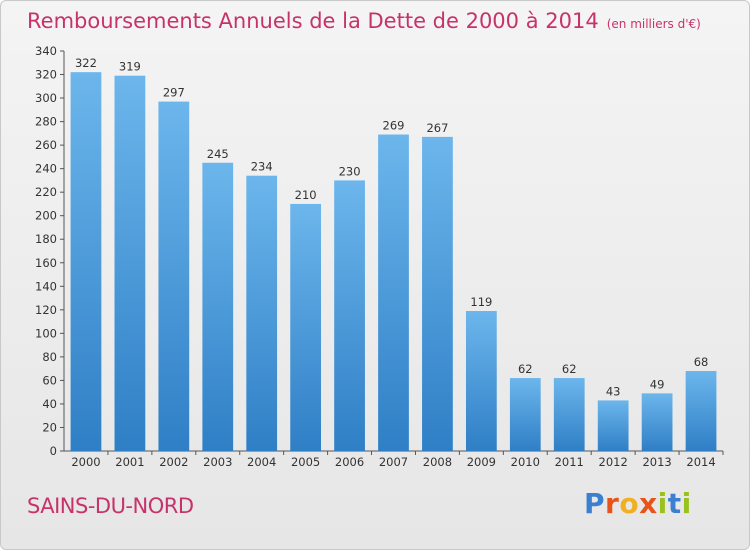  What do you see at coordinates (613, 391) in the screenshot?
I see `data-label: 43` at bounding box center [613, 391].